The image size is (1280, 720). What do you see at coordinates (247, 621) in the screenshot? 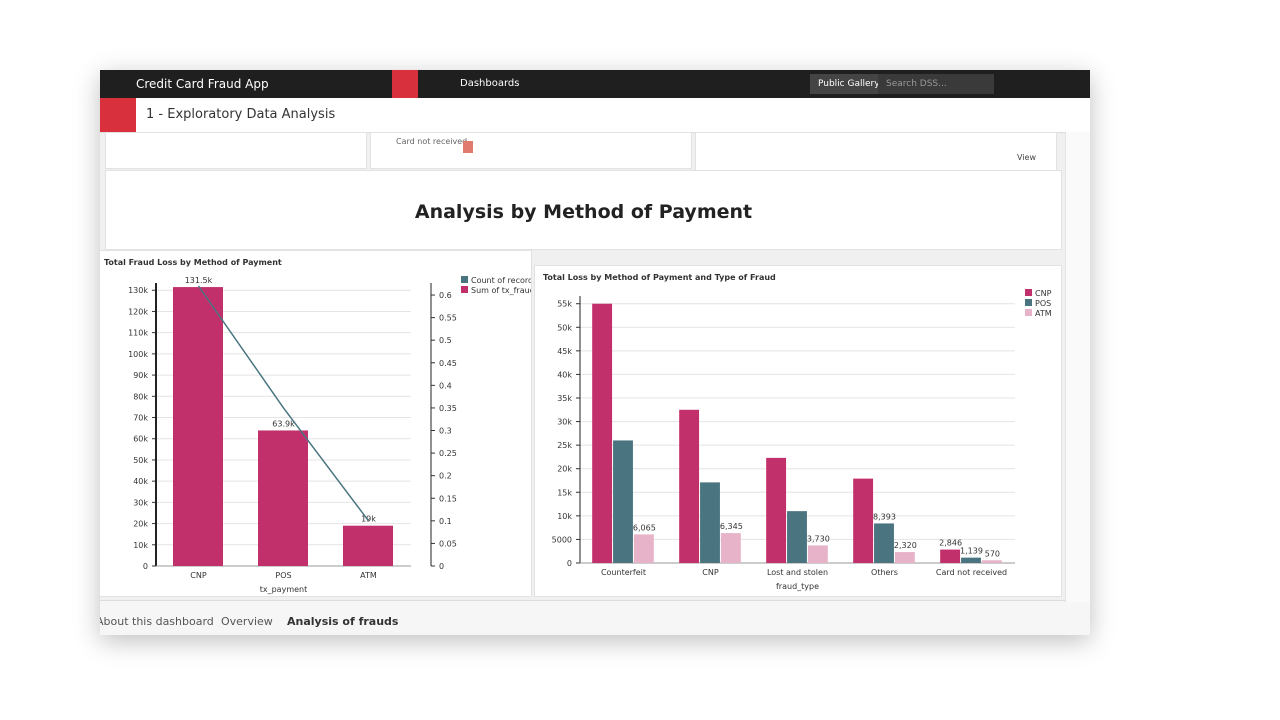
I see `tab: Overview` at bounding box center [247, 621].